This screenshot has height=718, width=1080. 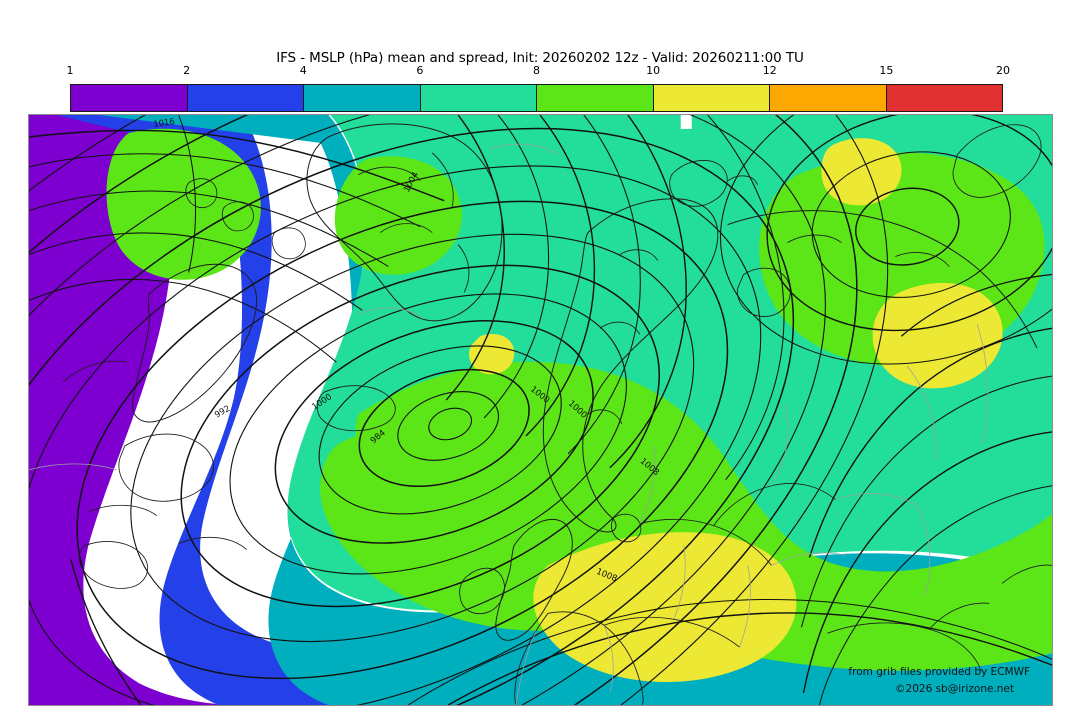 I want to click on spread-band-10-12-ireland, so click(x=659, y=588).